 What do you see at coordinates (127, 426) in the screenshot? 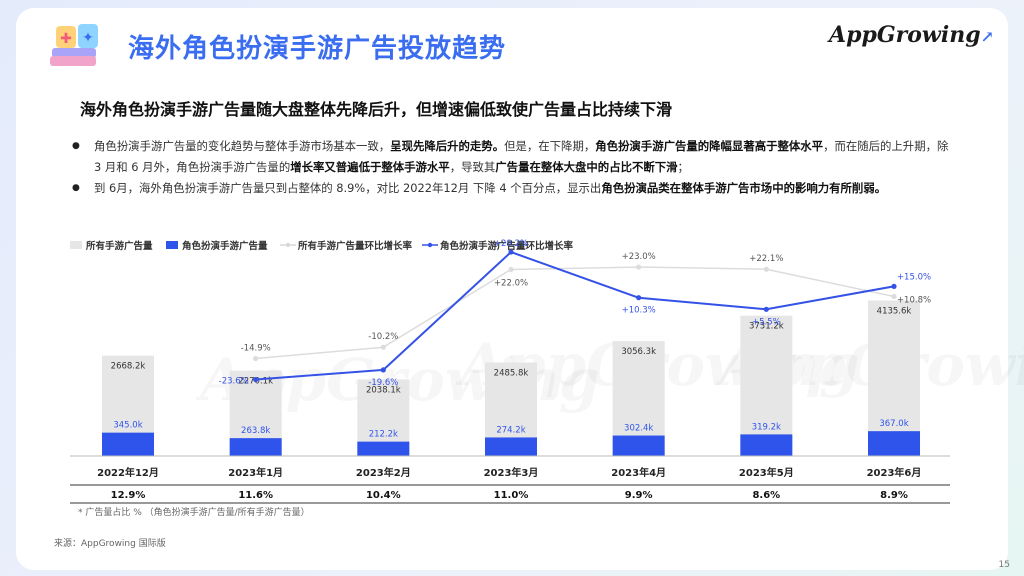
I see `bar-label-rpg: 345.0k` at bounding box center [127, 426].